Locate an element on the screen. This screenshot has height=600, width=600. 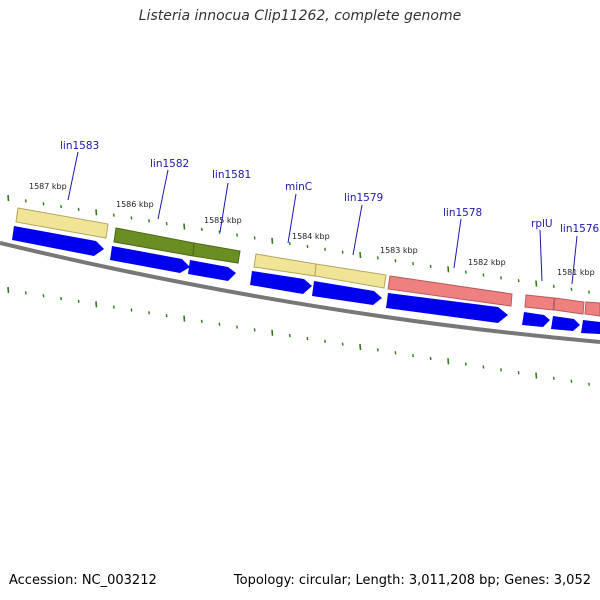
kbp-label-1582: 1582 kbp is located at coordinates (487, 262).